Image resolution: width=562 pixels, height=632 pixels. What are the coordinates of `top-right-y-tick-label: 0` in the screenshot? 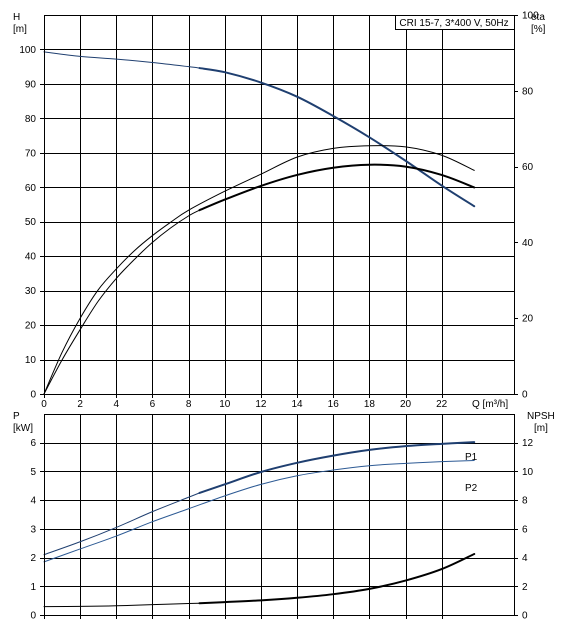 It's located at (525, 395).